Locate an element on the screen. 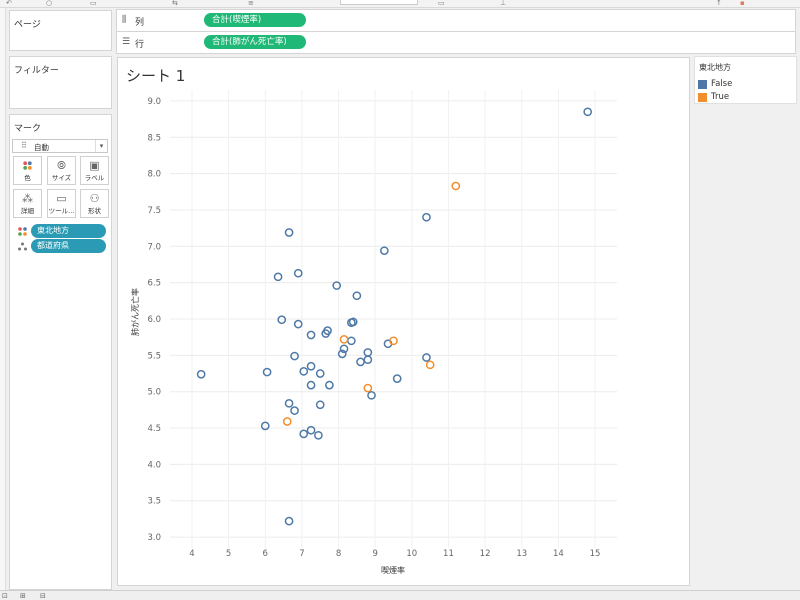 This screenshot has width=800, height=600. size-button: ⦾ サイズ is located at coordinates (61, 170).